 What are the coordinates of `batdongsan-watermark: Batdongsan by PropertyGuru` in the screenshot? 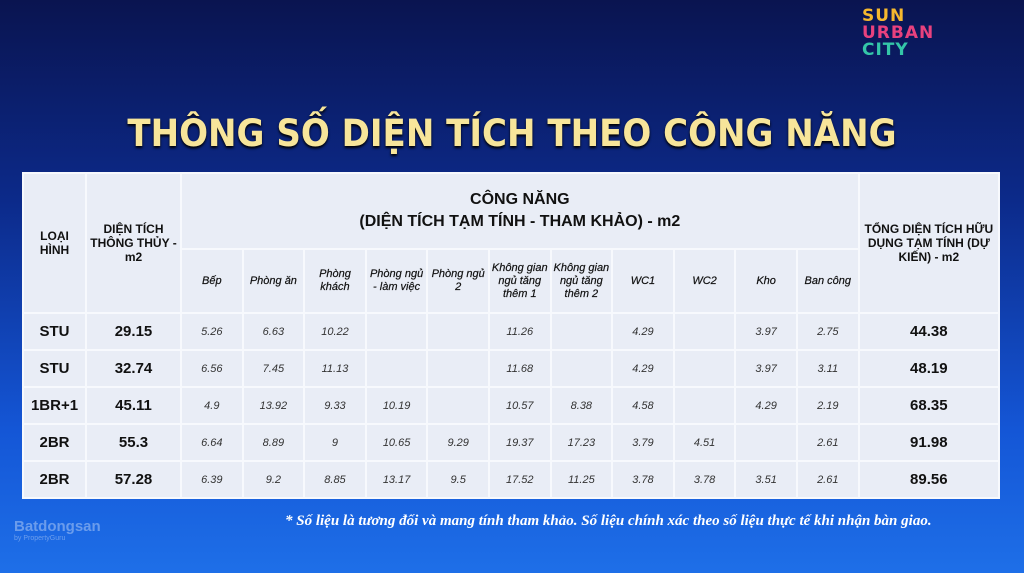 It's located at (57, 530).